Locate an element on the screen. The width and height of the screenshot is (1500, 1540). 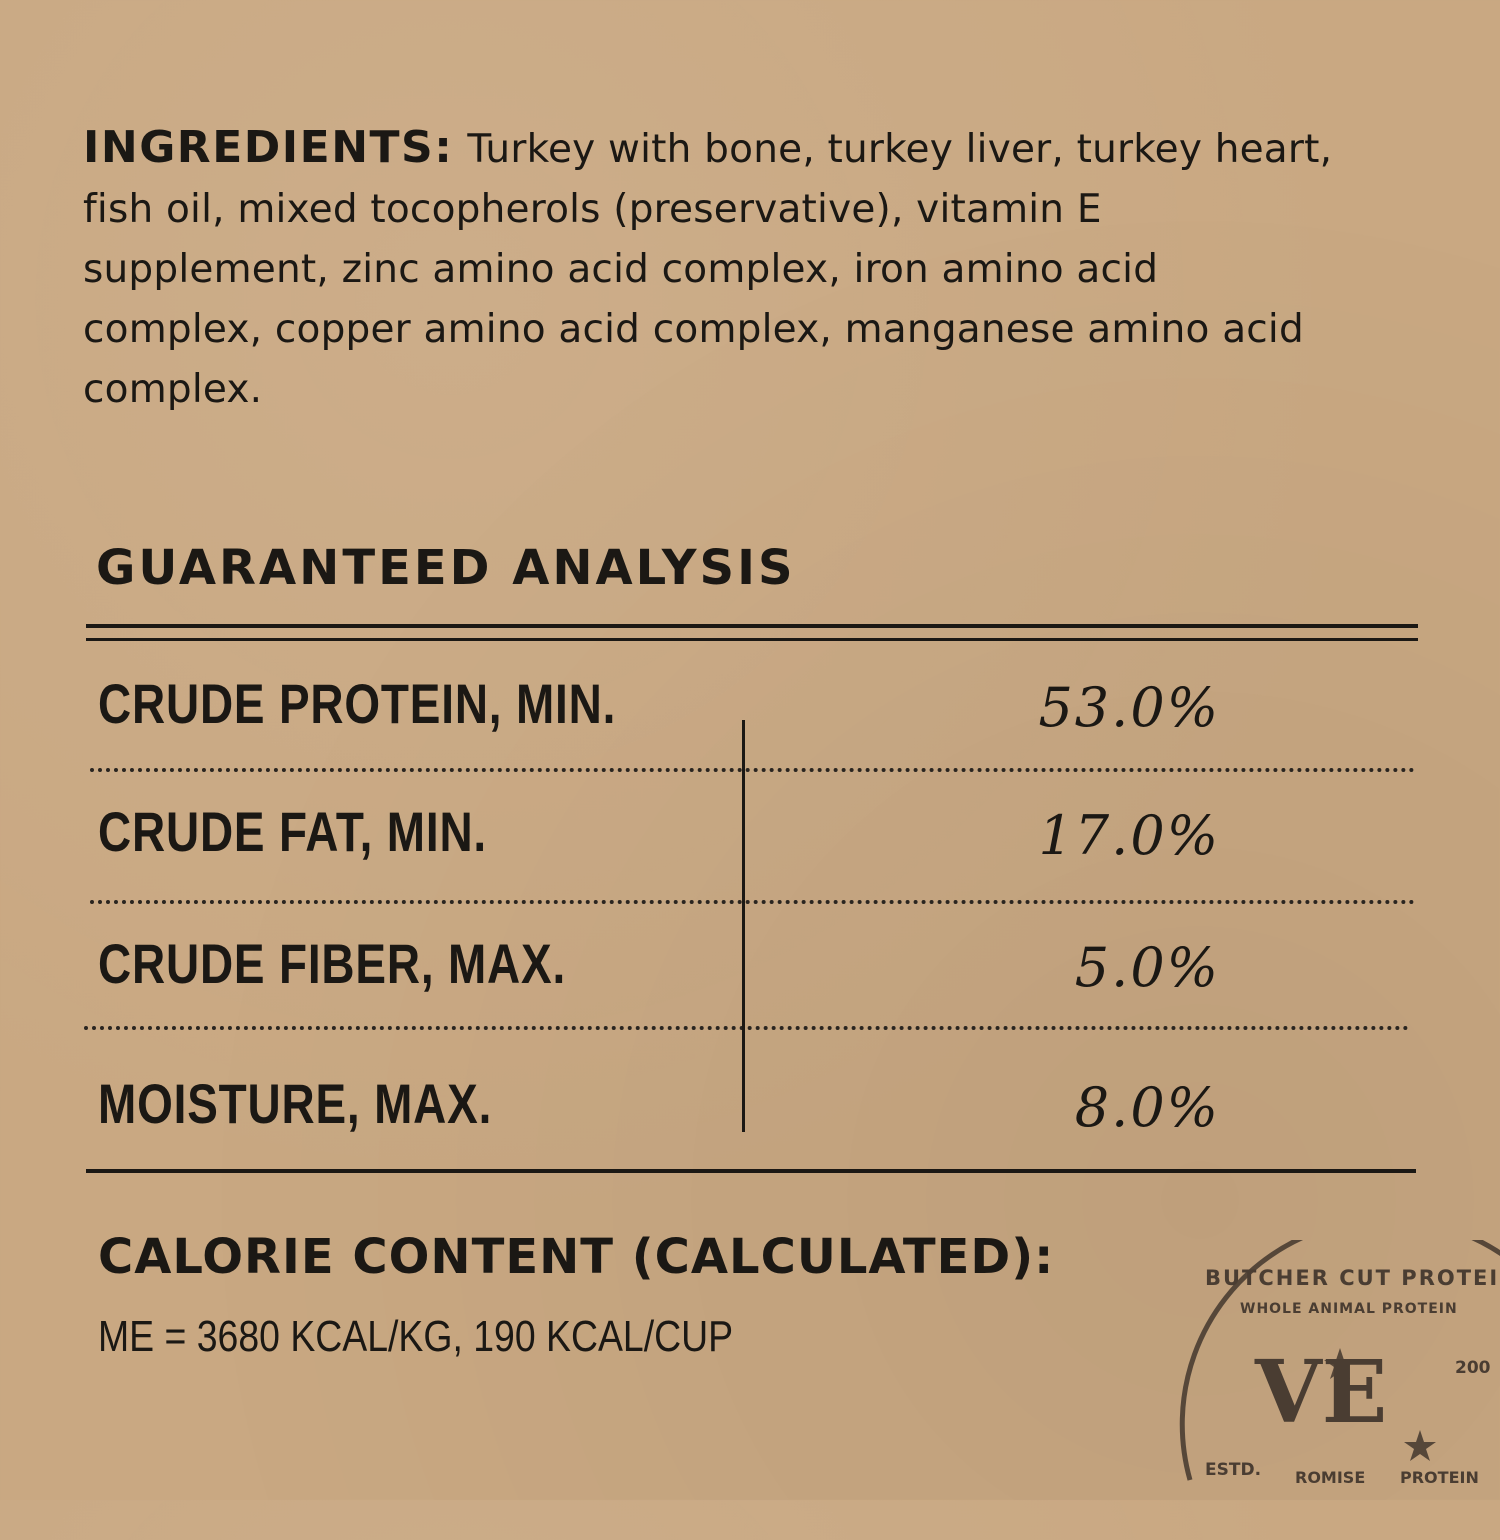
stamp-logo: VE is located at coordinates (1321, 1392).